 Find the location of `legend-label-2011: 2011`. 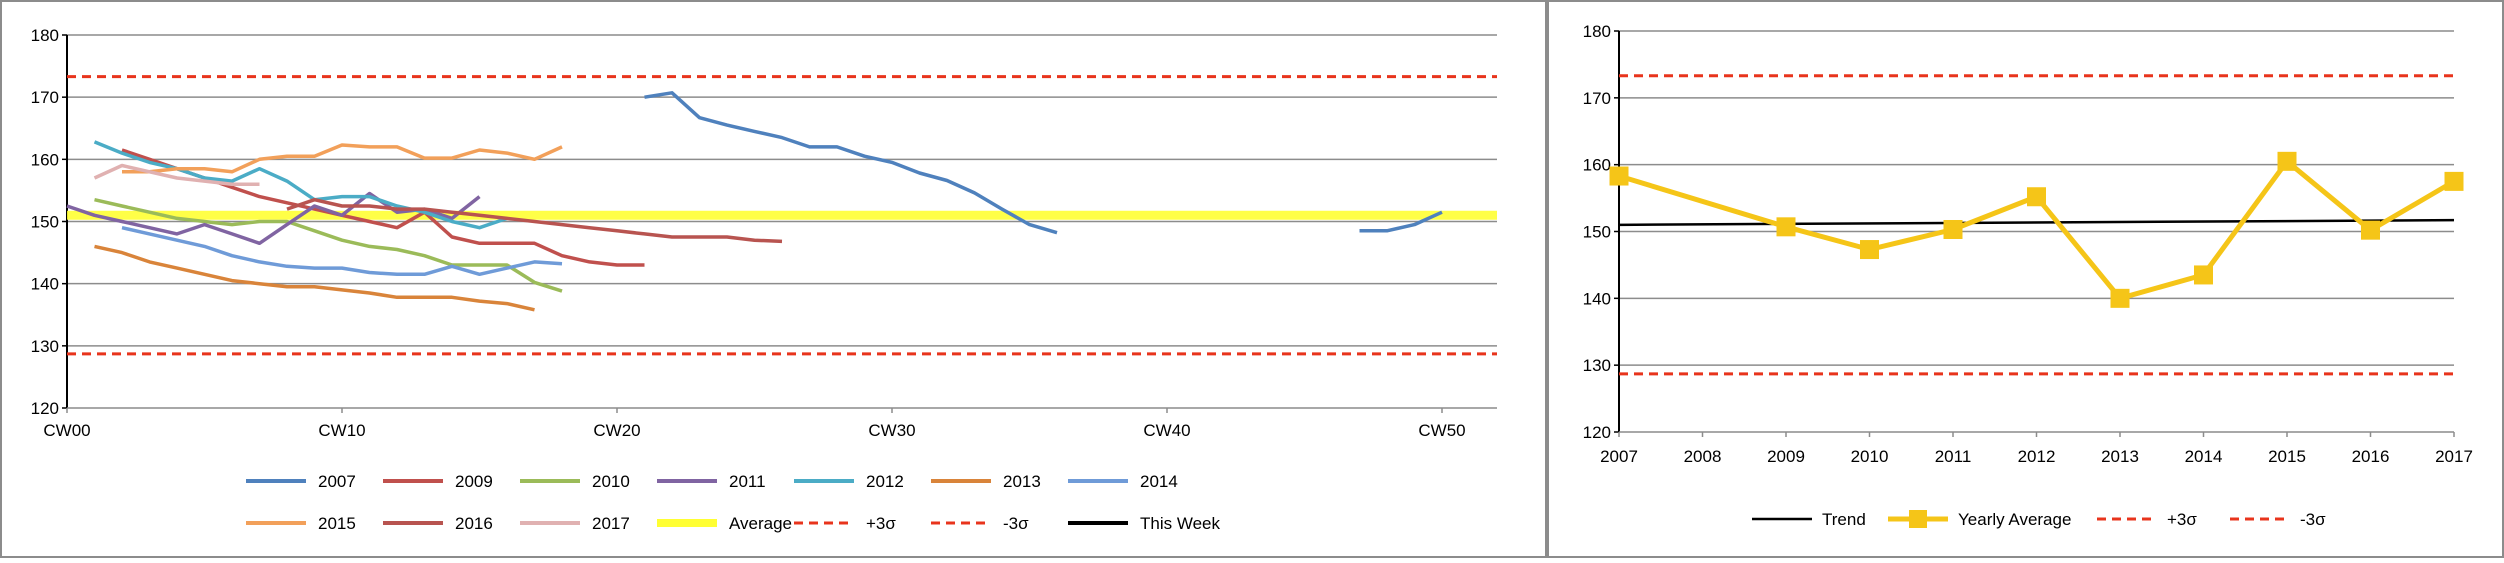

legend-label-2011: 2011 is located at coordinates (747, 481).